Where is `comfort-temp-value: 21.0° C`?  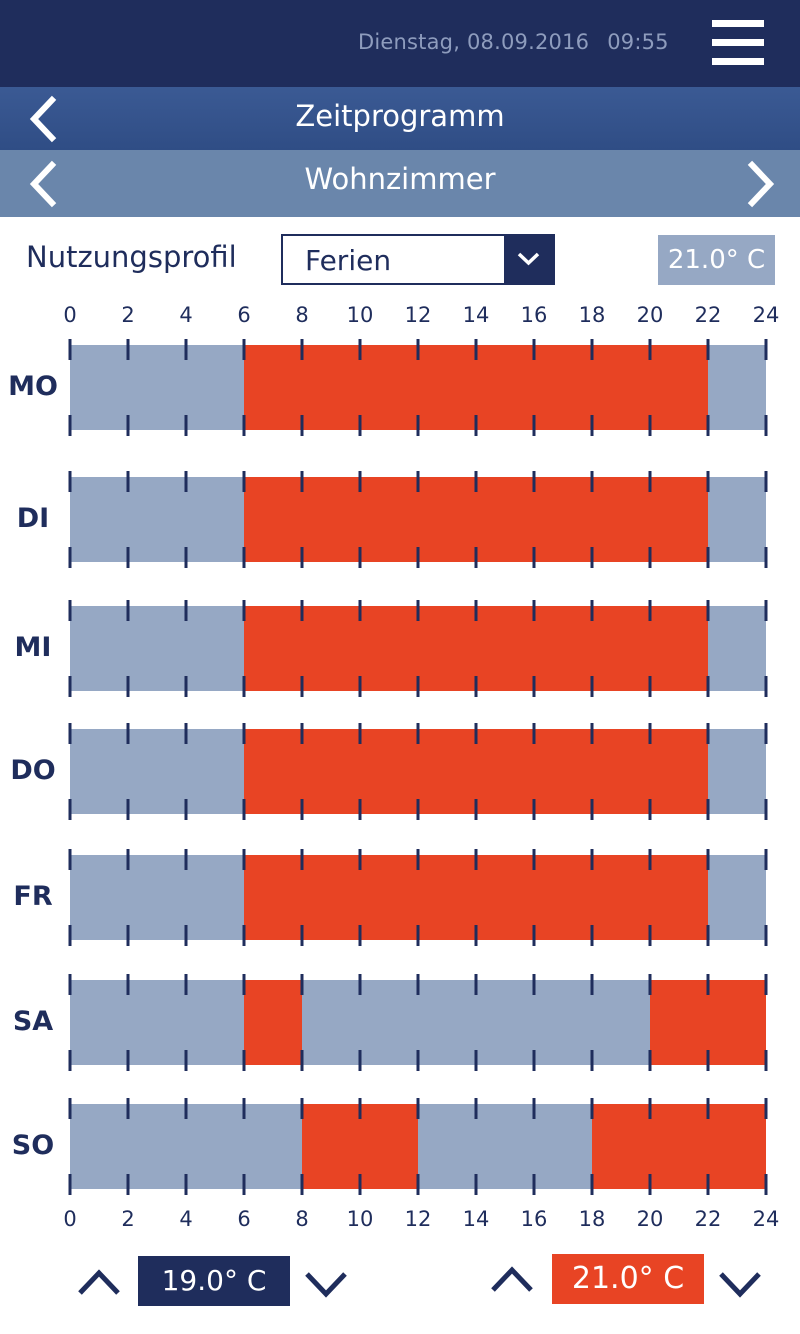
comfort-temp-value: 21.0° C is located at coordinates (628, 1279).